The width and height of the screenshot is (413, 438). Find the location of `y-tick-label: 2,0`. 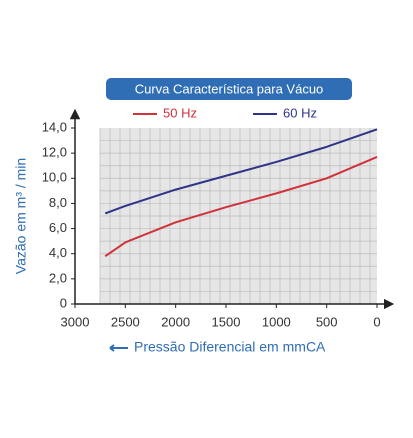

y-tick-label: 2,0 is located at coordinates (58, 277).